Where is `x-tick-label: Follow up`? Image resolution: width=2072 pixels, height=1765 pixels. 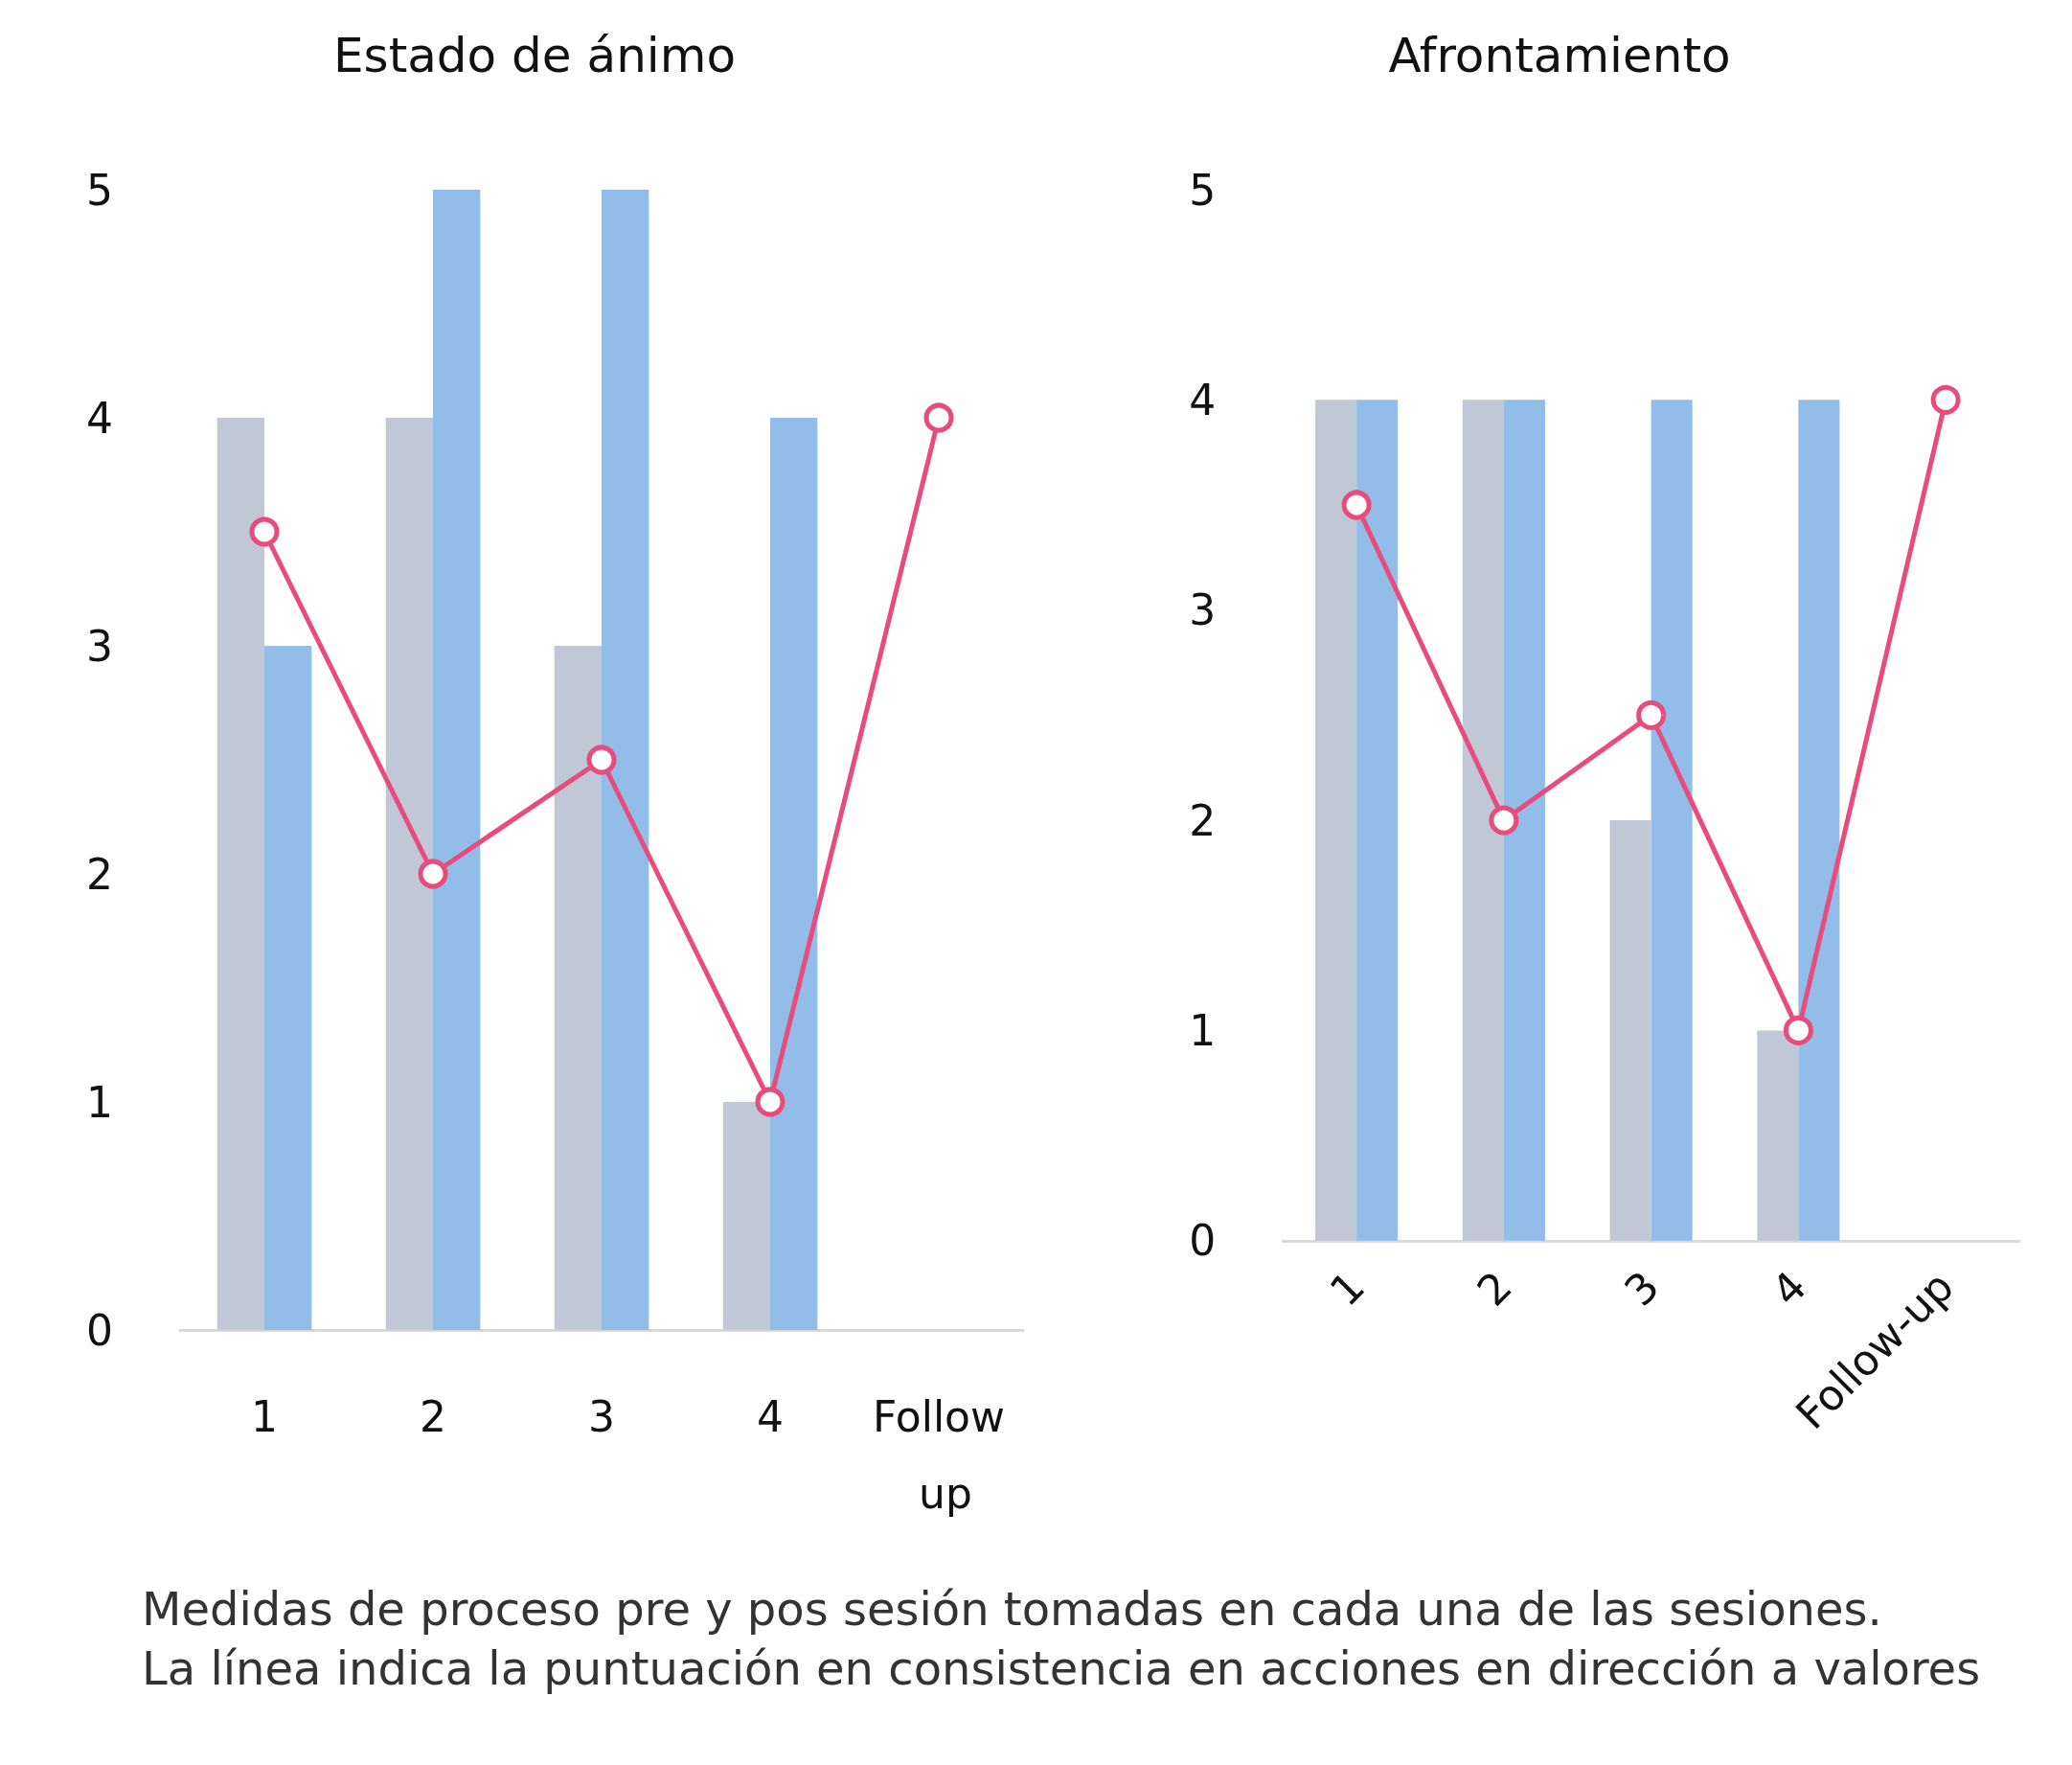 x-tick-label: Follow up is located at coordinates (939, 1454).